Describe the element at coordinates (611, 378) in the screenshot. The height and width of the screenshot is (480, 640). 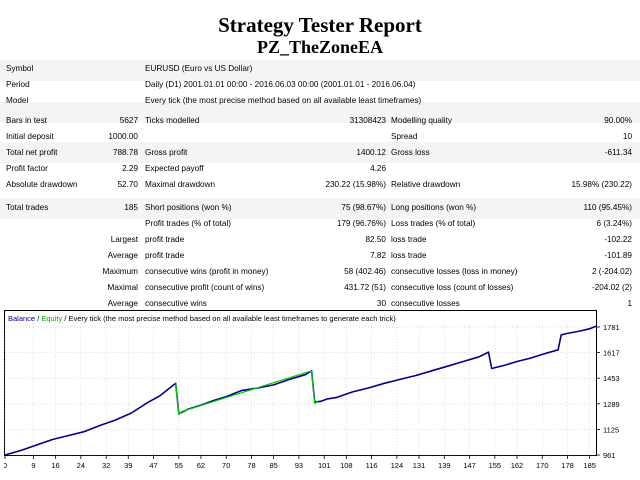
I see `y-tick-label: 1453` at that location.